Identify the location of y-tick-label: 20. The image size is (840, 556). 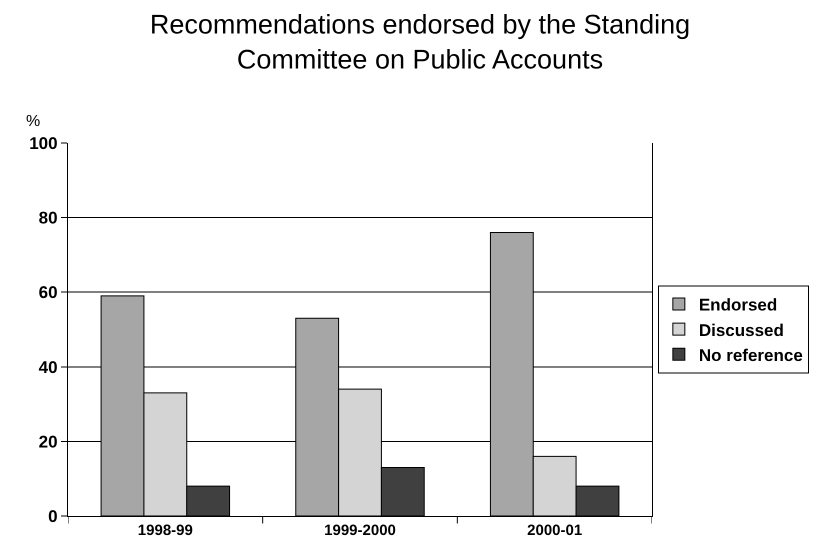
(48, 442).